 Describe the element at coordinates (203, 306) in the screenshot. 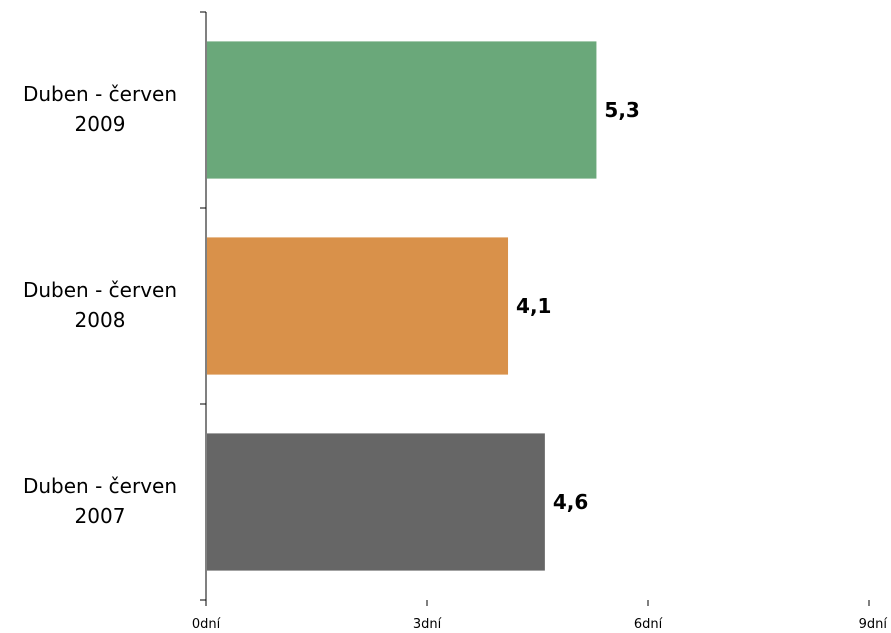

I see `y-axis-ticks` at that location.